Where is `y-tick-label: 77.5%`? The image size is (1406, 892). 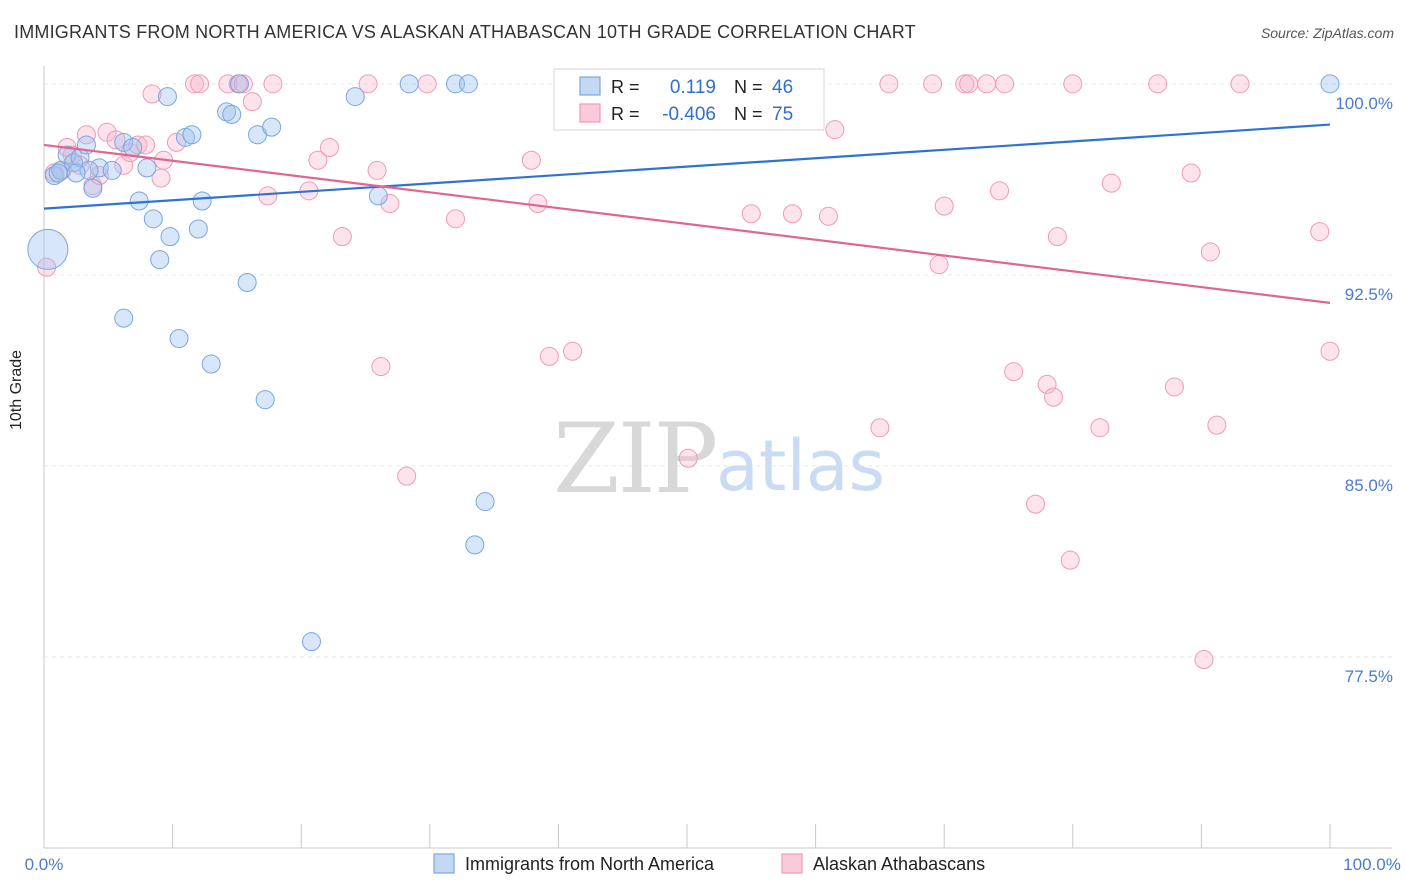 y-tick-label: 77.5% is located at coordinates (1369, 676).